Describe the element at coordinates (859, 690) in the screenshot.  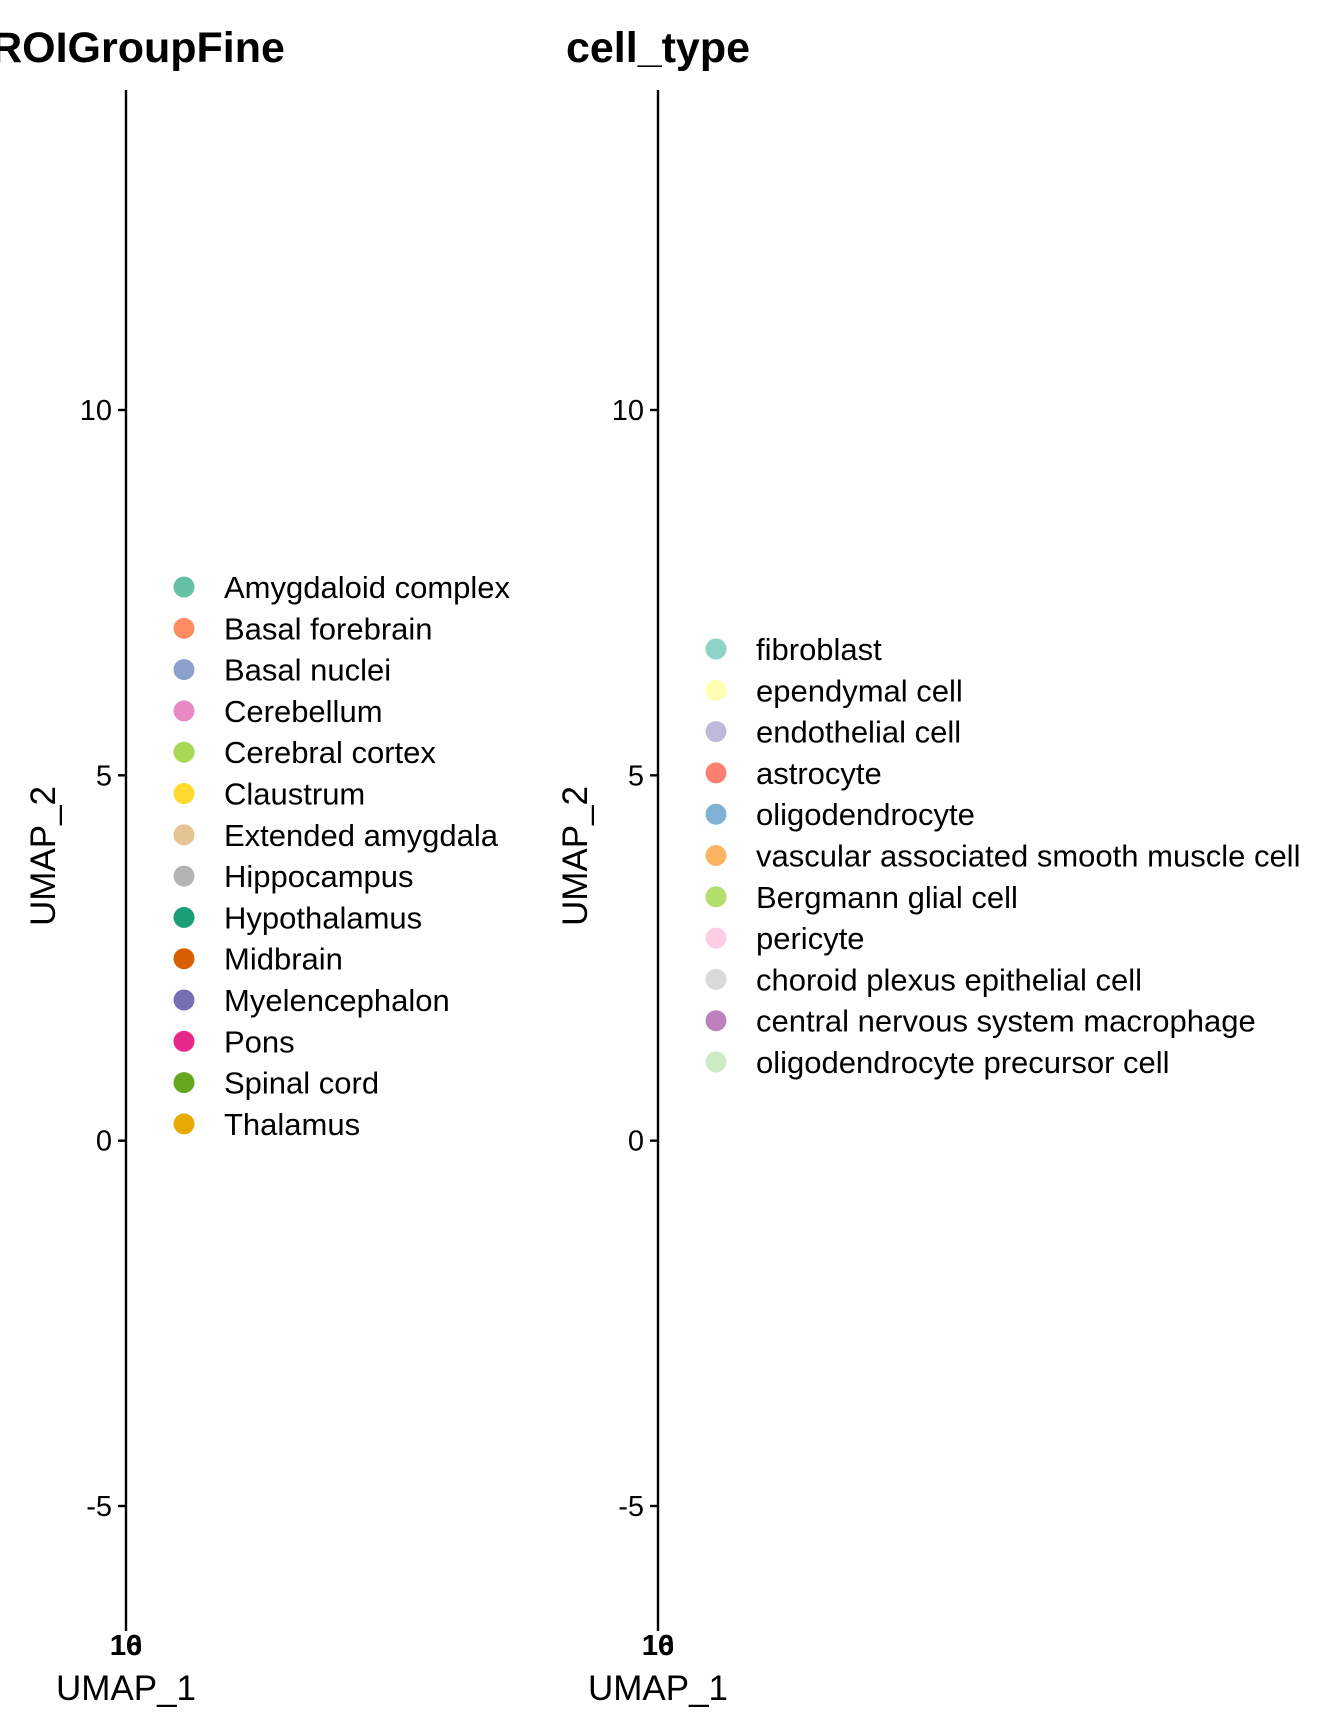
I see `legend-label: ependymal cell` at that location.